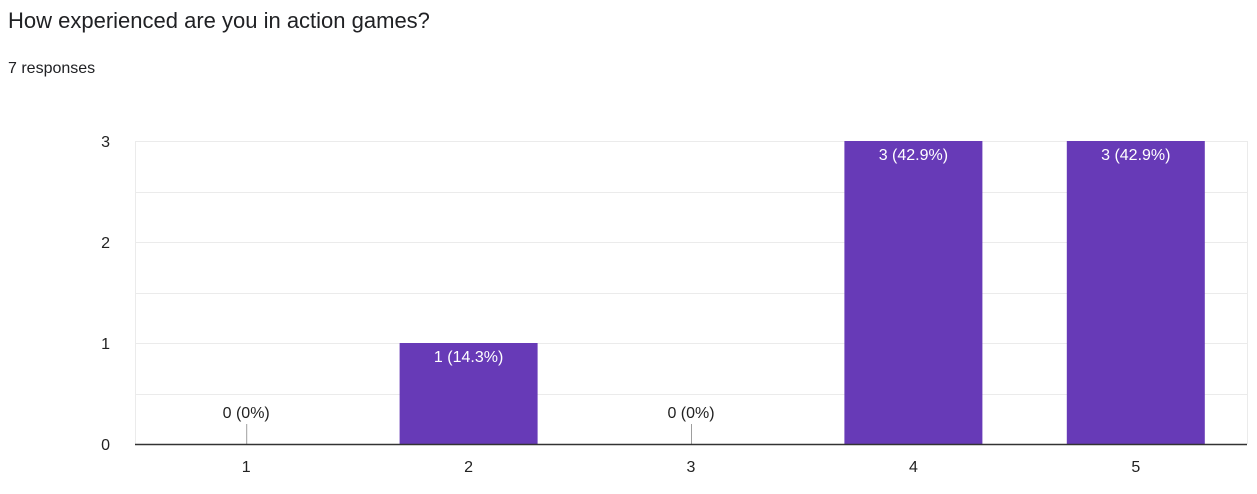 Image resolution: width=1257 pixels, height=494 pixels. What do you see at coordinates (691, 467) in the screenshot?
I see `x-tick-label: 3` at bounding box center [691, 467].